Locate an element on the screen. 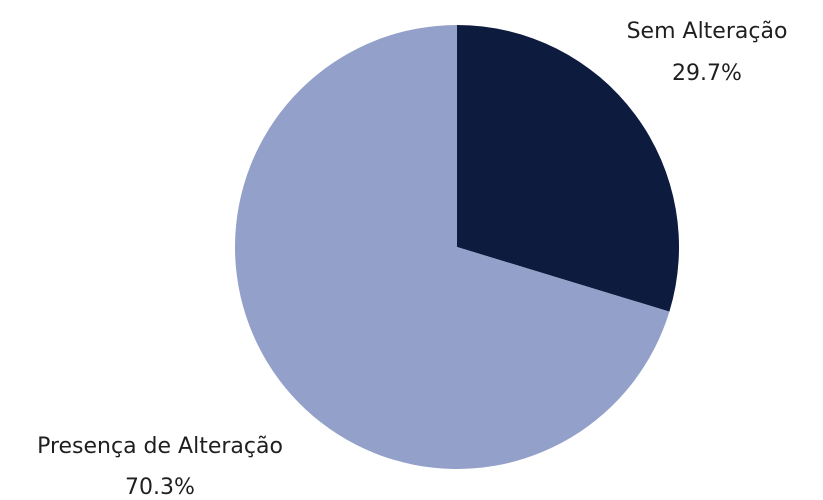 This screenshot has width=823, height=500. slice-label-name-1: Presença de Alteração is located at coordinates (160, 446).